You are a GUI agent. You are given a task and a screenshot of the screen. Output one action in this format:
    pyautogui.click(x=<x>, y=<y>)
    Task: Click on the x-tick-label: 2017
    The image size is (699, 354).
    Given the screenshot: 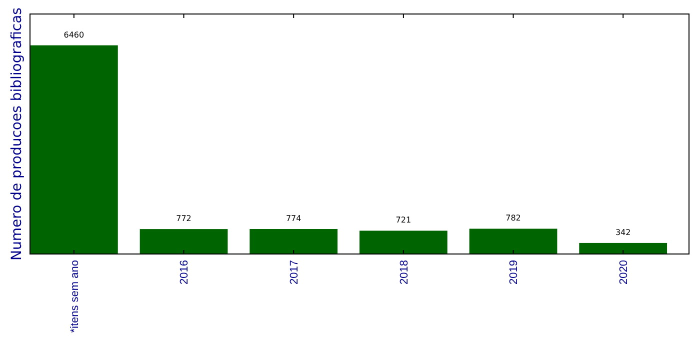 What is the action you would take?
    pyautogui.click(x=294, y=272)
    